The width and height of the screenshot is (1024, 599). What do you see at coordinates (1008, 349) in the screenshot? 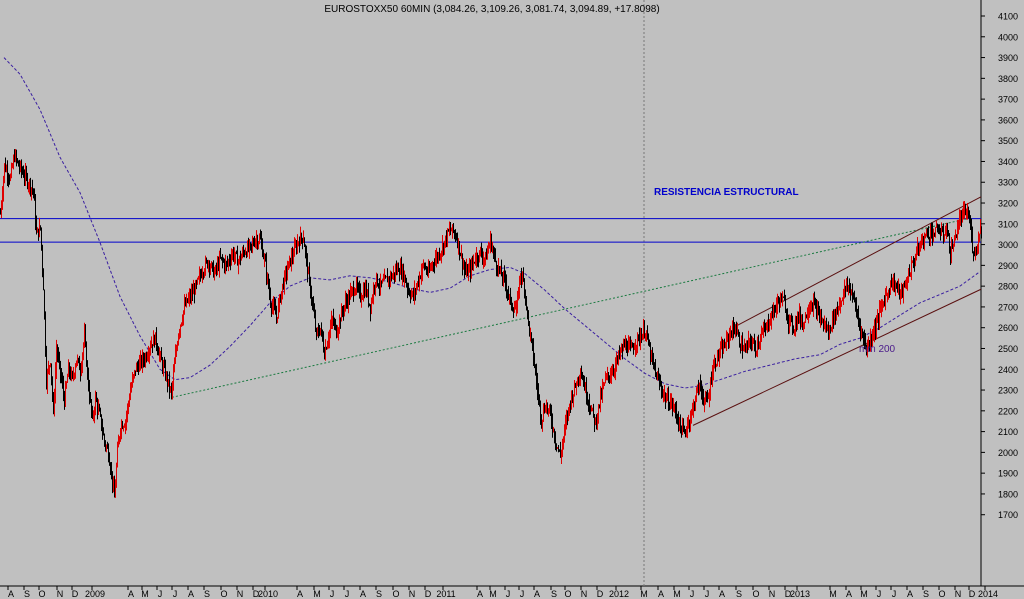
I see `y-tick-label: 2500` at bounding box center [1008, 349].